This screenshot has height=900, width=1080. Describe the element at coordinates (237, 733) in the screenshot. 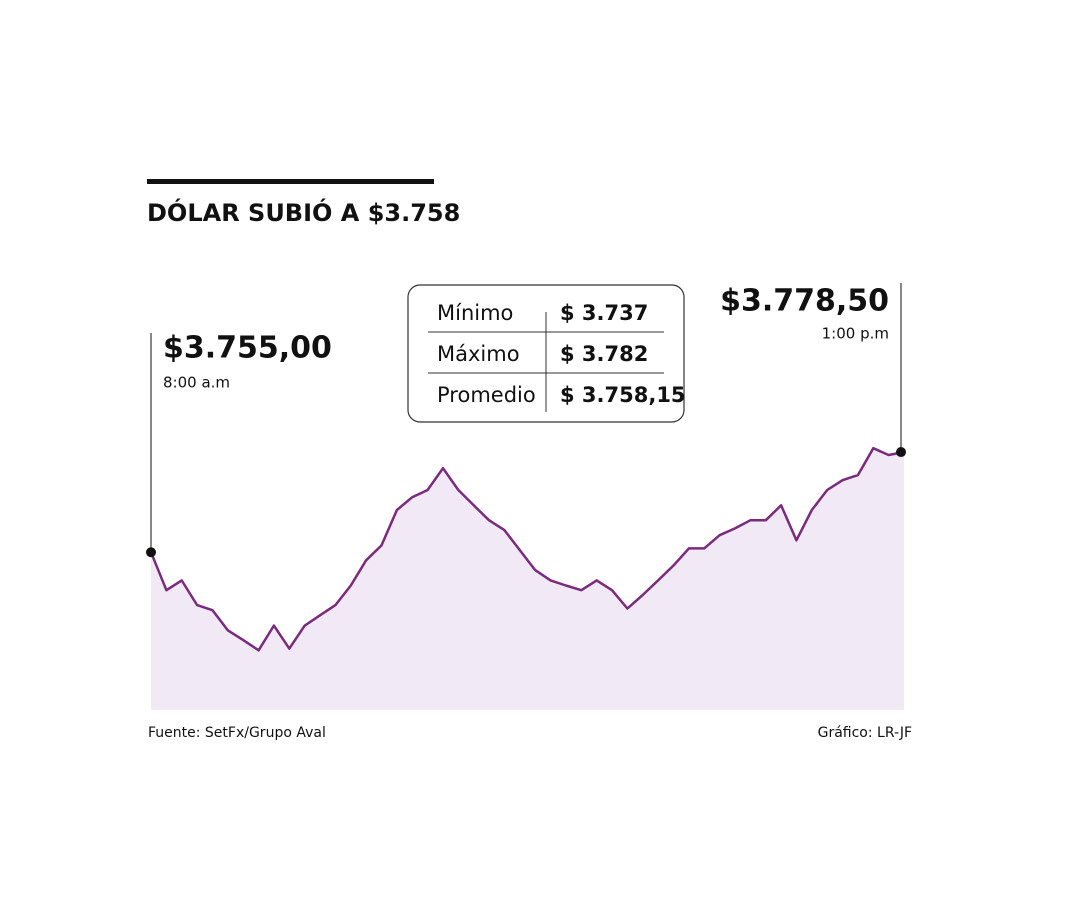

I see `source: Fuente: SetFx/Grupo Aval` at that location.